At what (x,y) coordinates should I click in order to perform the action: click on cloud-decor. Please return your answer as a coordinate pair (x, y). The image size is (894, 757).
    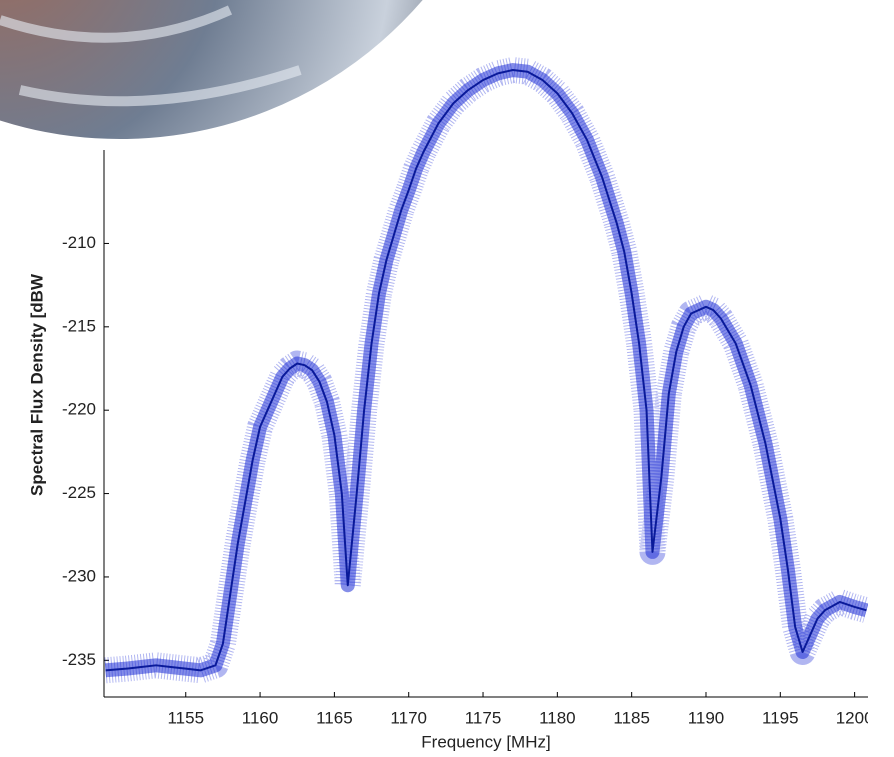
    Looking at the image, I should click on (151, 56).